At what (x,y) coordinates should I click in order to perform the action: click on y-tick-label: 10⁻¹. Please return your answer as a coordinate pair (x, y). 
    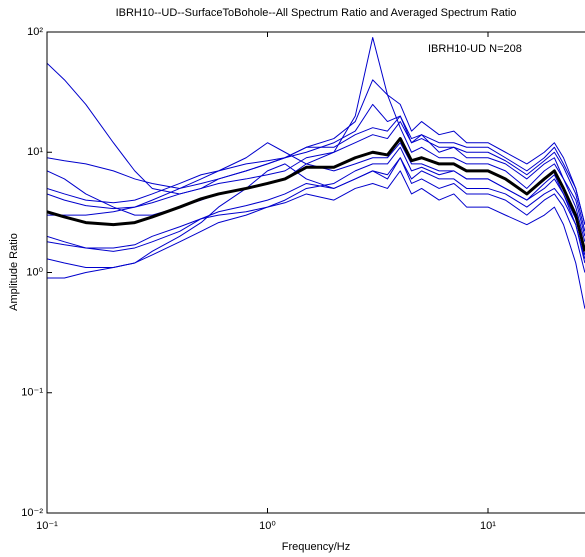
    Looking at the image, I should click on (32, 393).